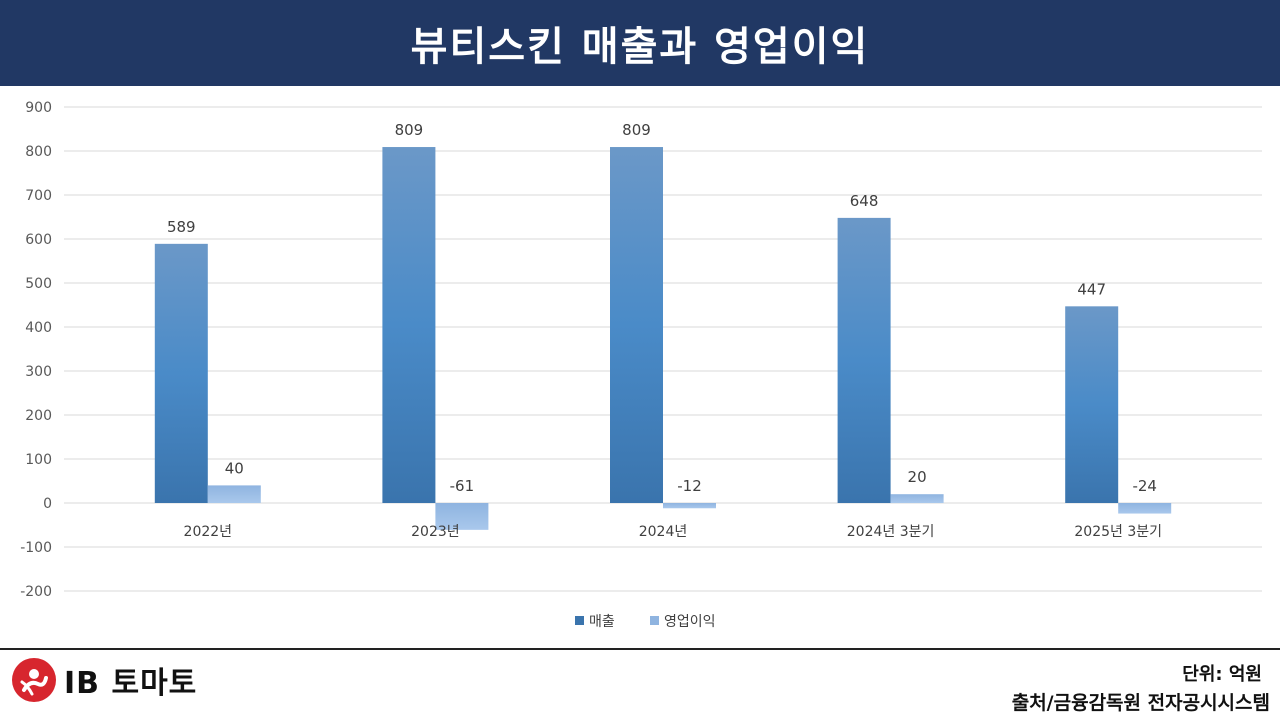  Describe the element at coordinates (38, 196) in the screenshot. I see `y-tick-label: 700` at that location.